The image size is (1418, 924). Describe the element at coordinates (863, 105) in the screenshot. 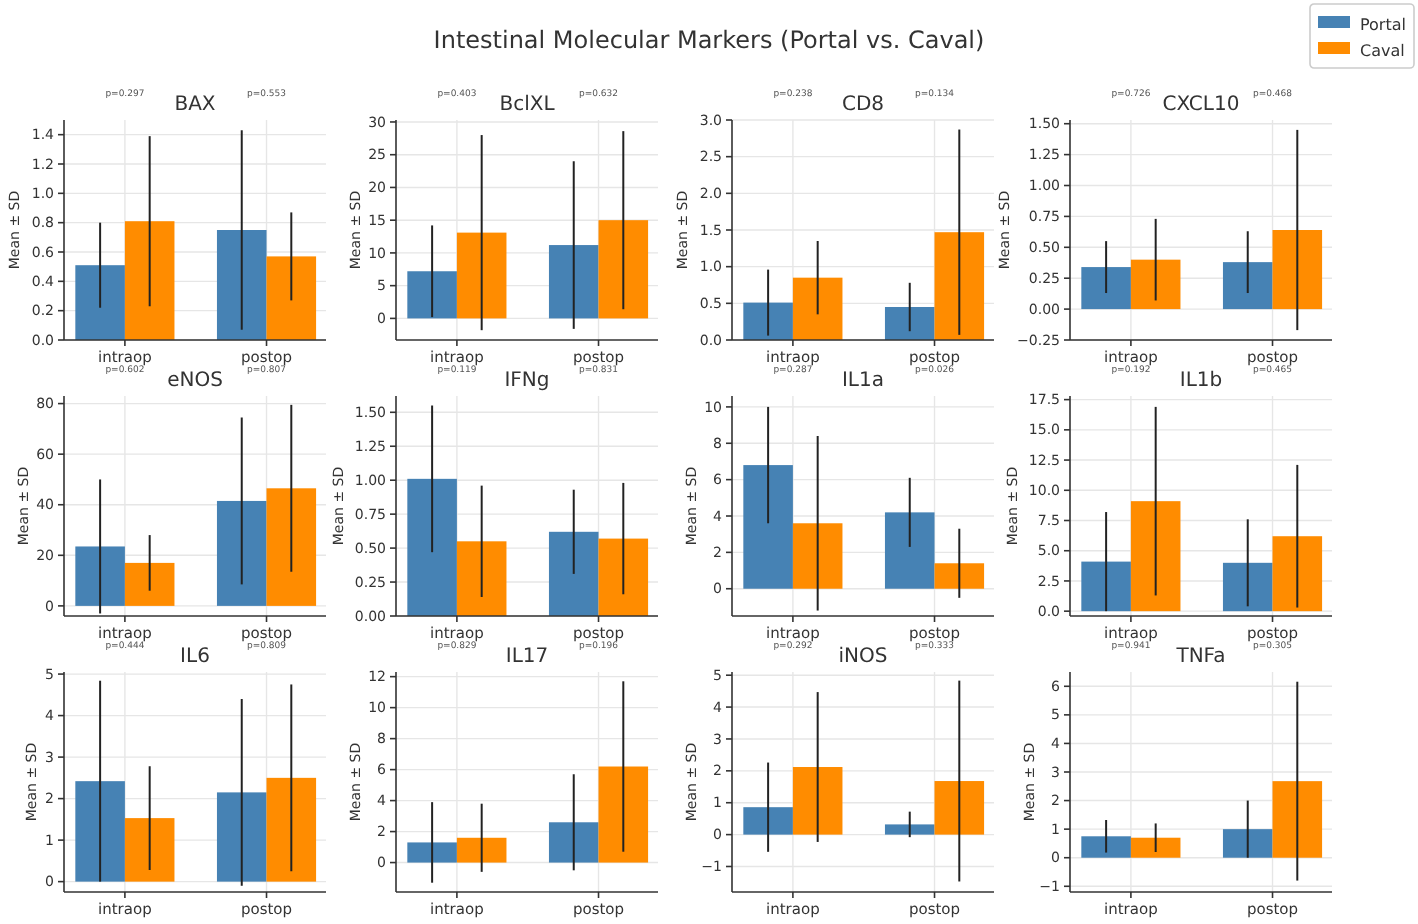

I see `chart-title: CD8` at that location.